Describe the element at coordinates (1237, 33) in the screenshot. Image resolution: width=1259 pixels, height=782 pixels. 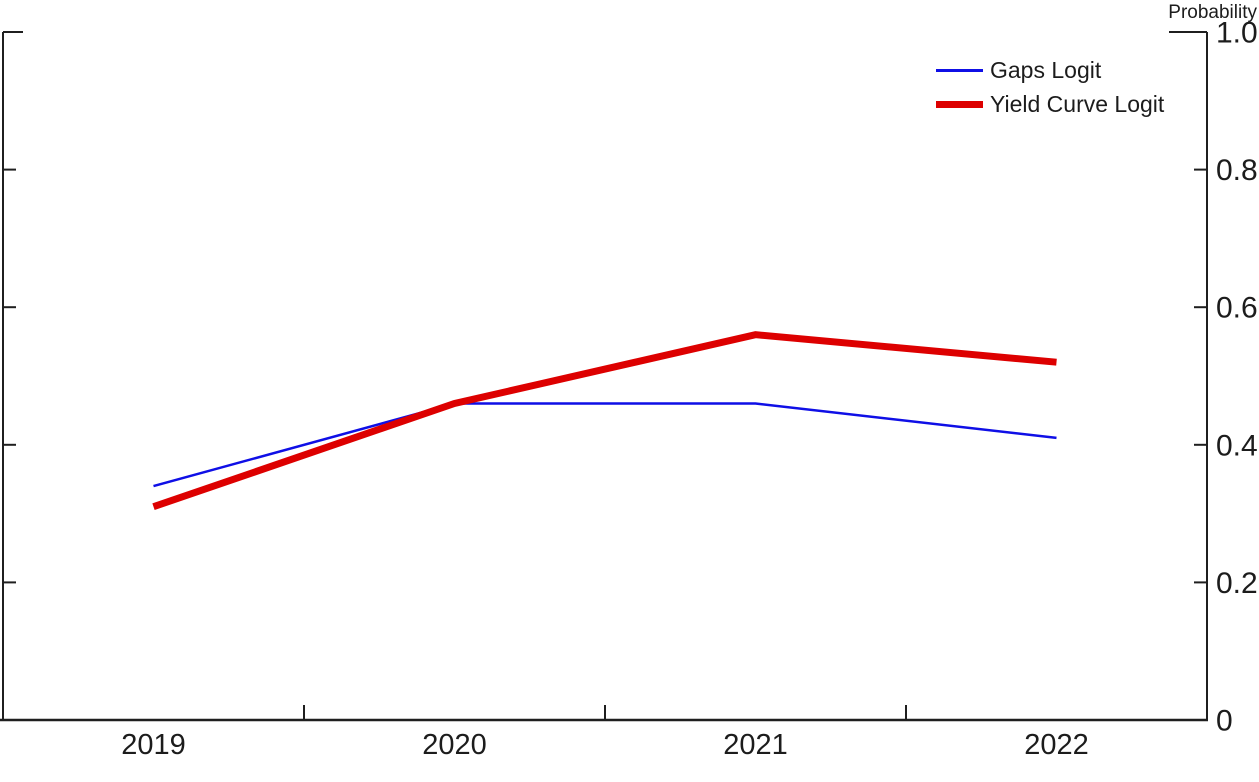
I see `y-tick-label: 1.0` at that location.